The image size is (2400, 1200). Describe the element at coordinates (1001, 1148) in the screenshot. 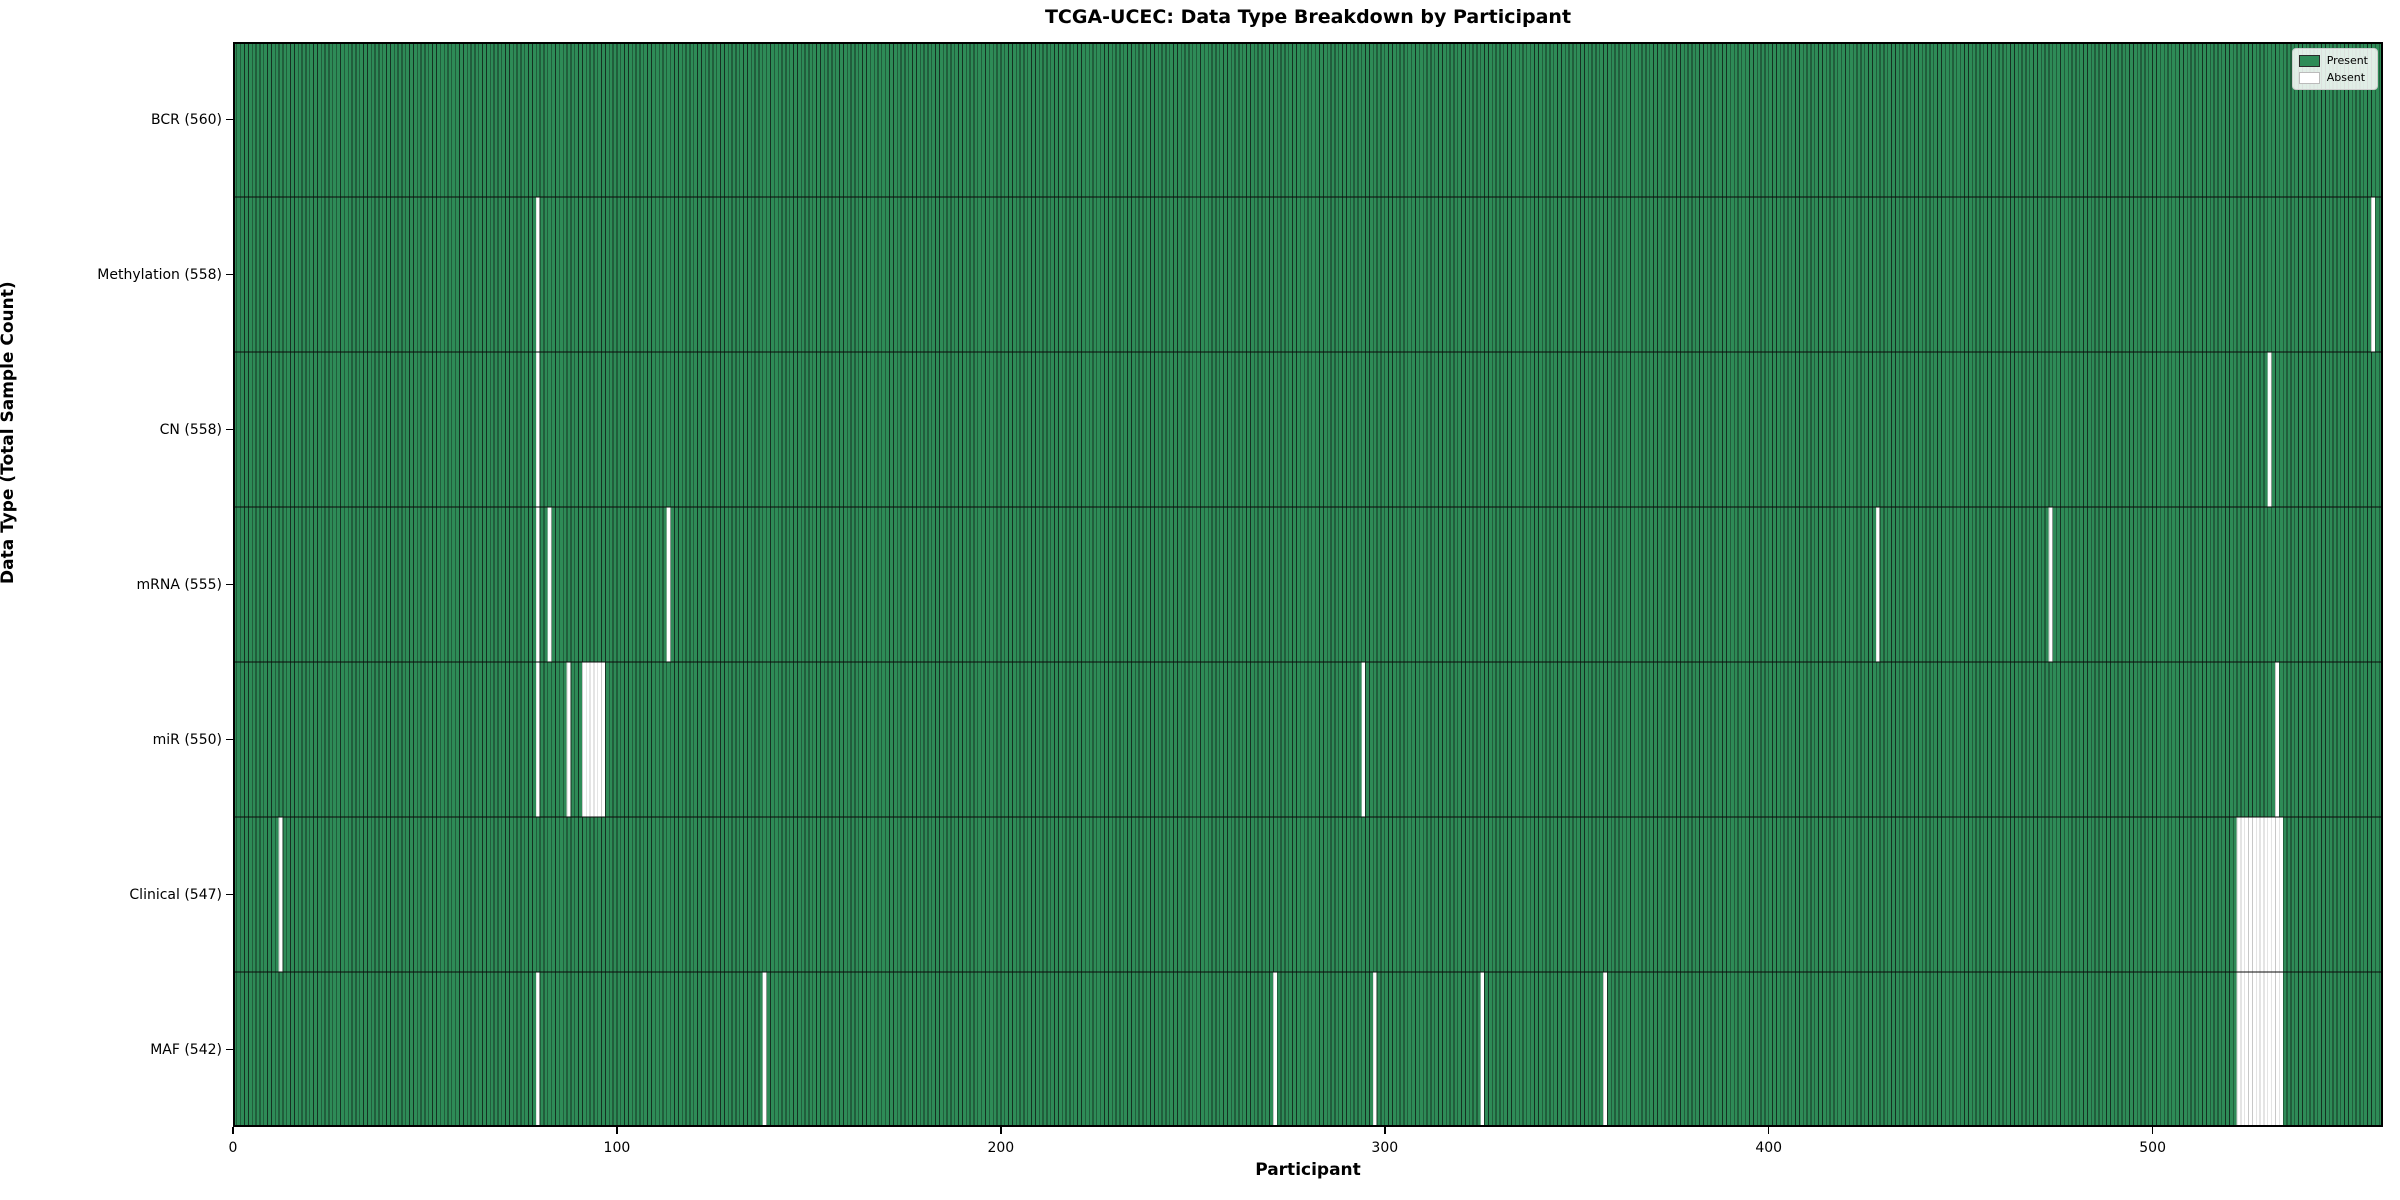

I see `x-tick-label: 200` at that location.